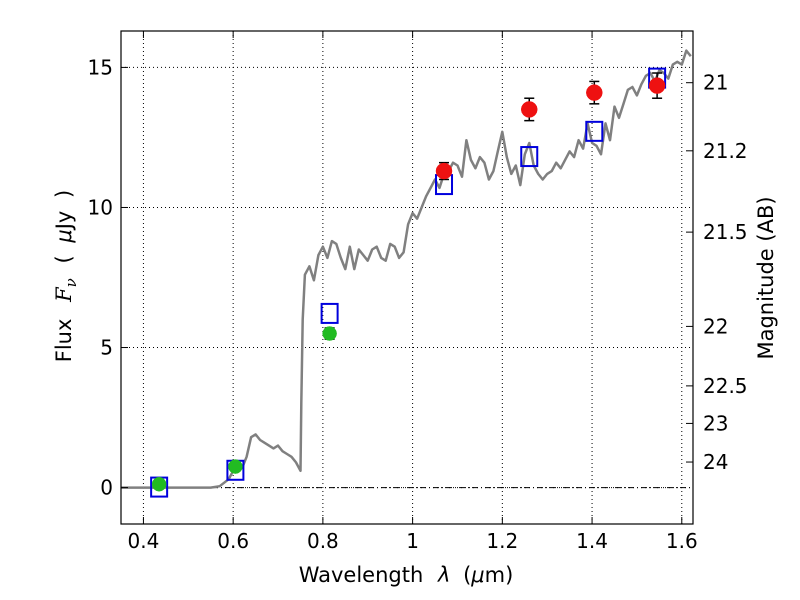 The height and width of the screenshot is (600, 800). I want to click on y2-tick-label: 22.5, so click(725, 386).